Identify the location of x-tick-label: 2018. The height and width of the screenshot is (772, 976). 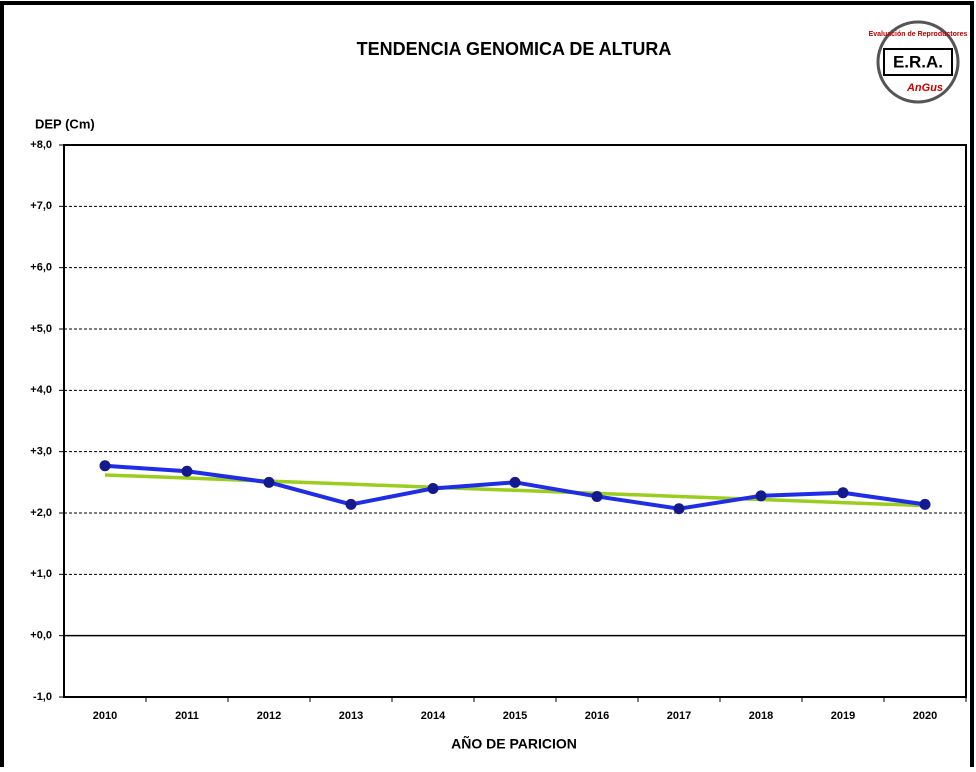
(761, 716).